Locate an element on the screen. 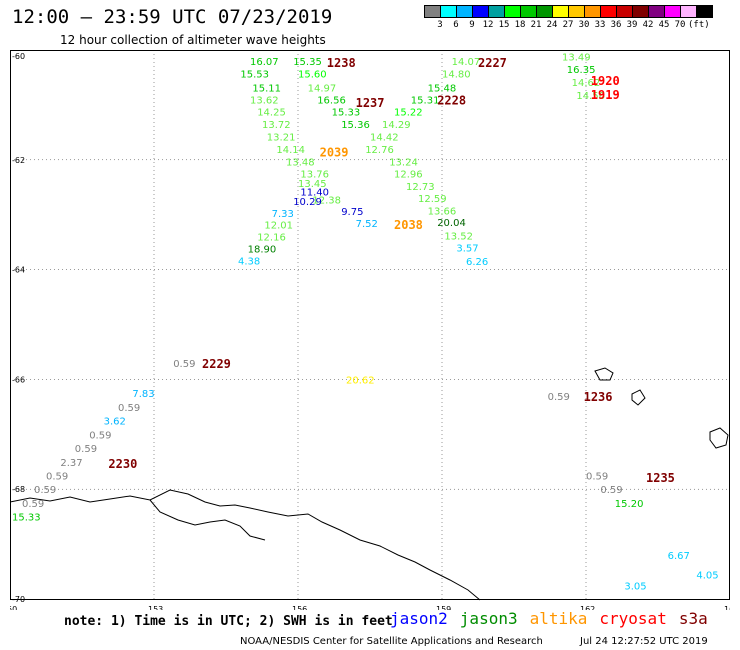 Image resolution: width=740 pixels, height=650 pixels. legend-label-spacer is located at coordinates (428, 25).